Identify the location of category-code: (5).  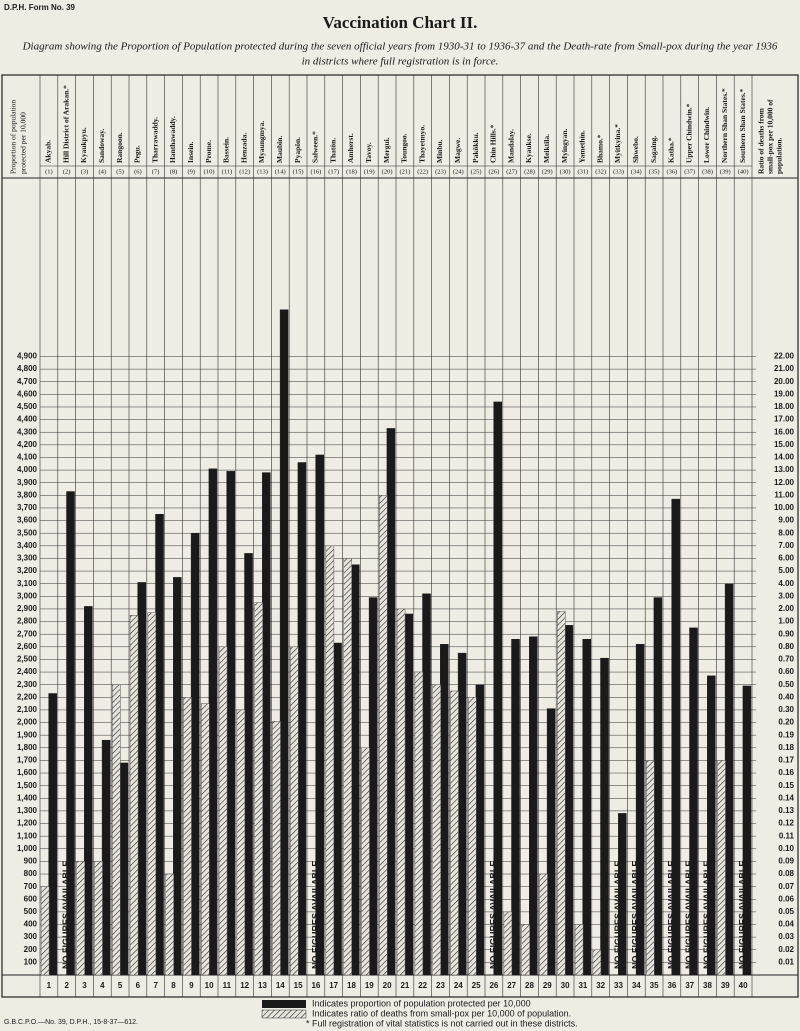
(120, 171).